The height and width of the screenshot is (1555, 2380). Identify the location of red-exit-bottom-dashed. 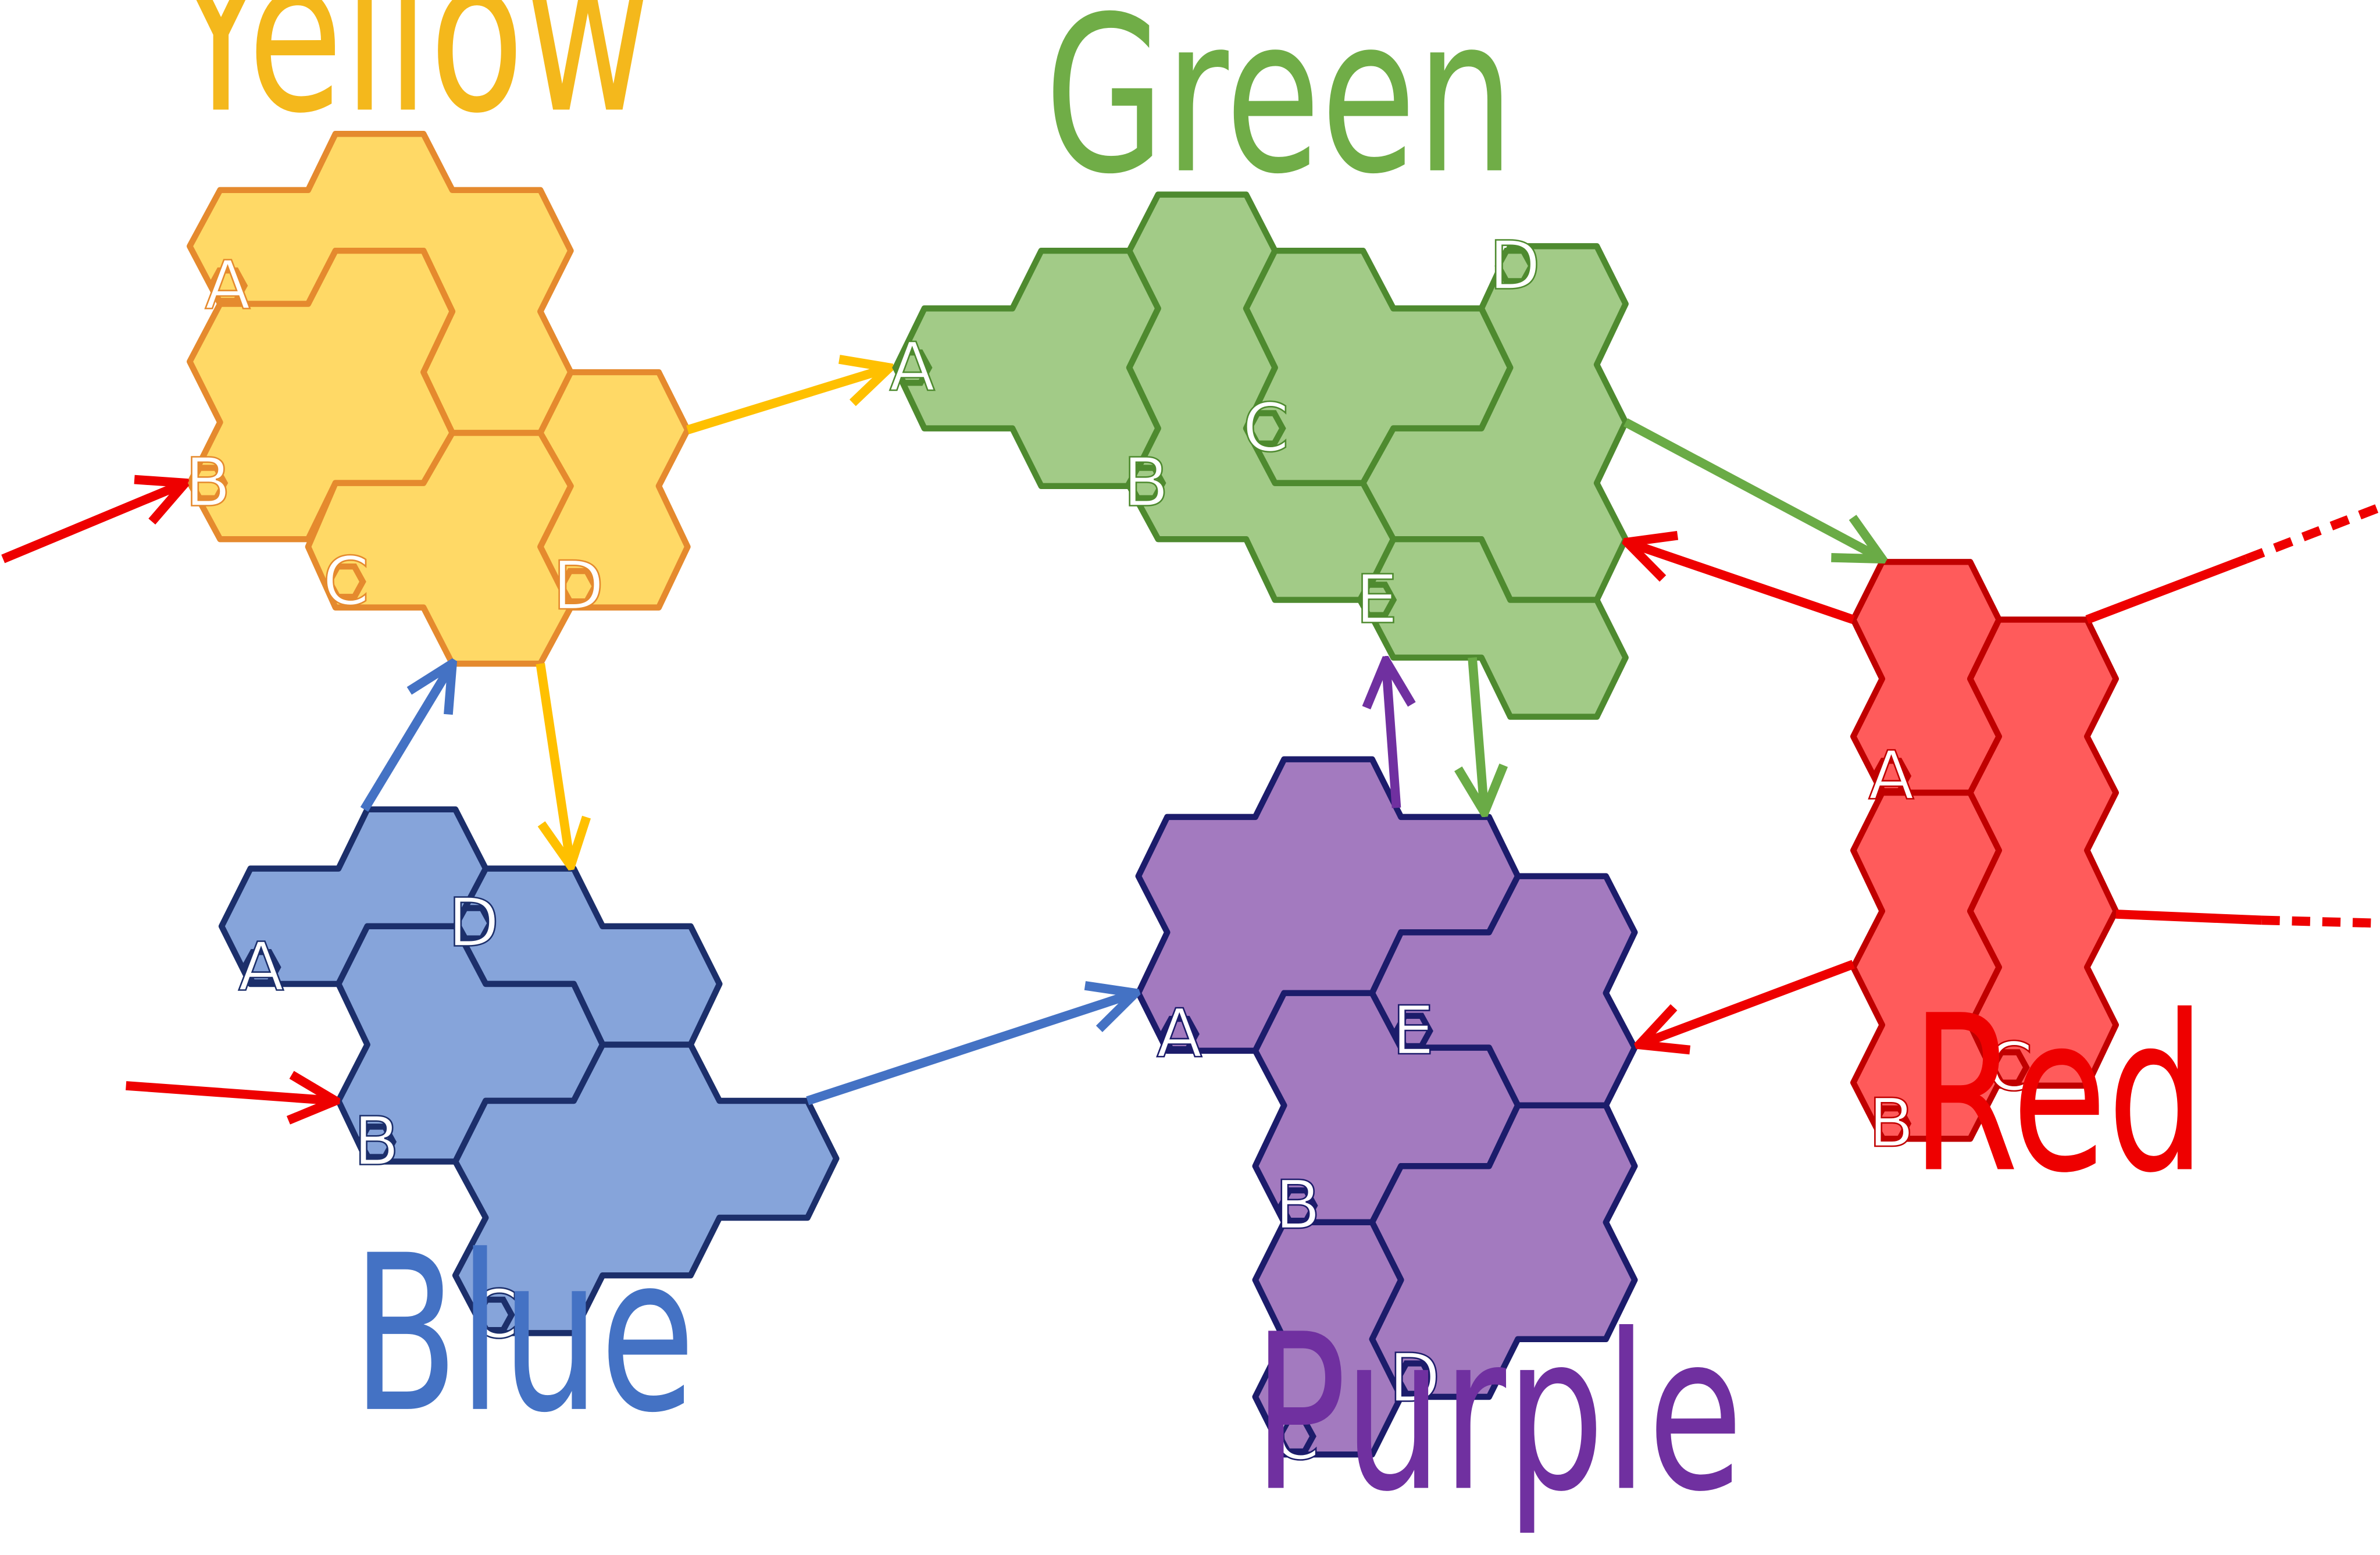
(2320, 922).